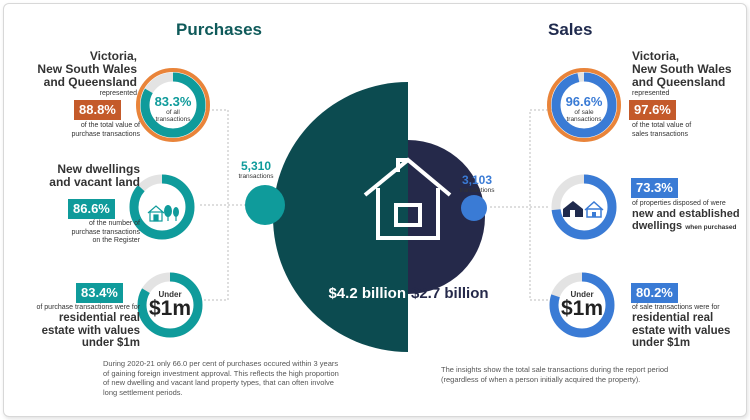 The image size is (750, 420). What do you see at coordinates (256, 166) in the screenshot?
I see `purchases-count: 5,310` at bounding box center [256, 166].